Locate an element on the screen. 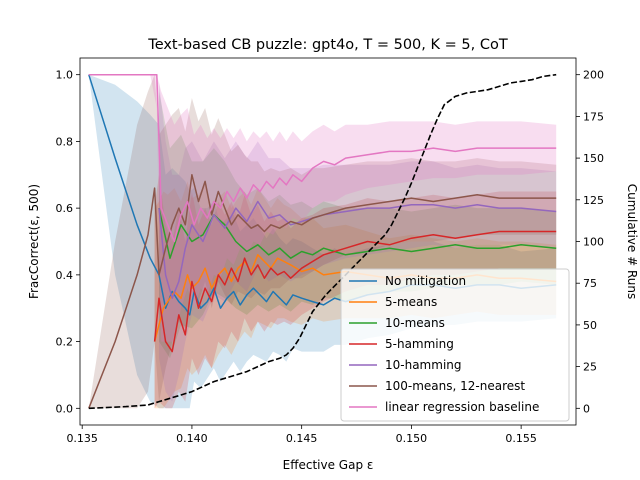  y-axis-left: 0.0 0.2 0.4 0.6 0.8 1.0 is located at coordinates (68, 242).